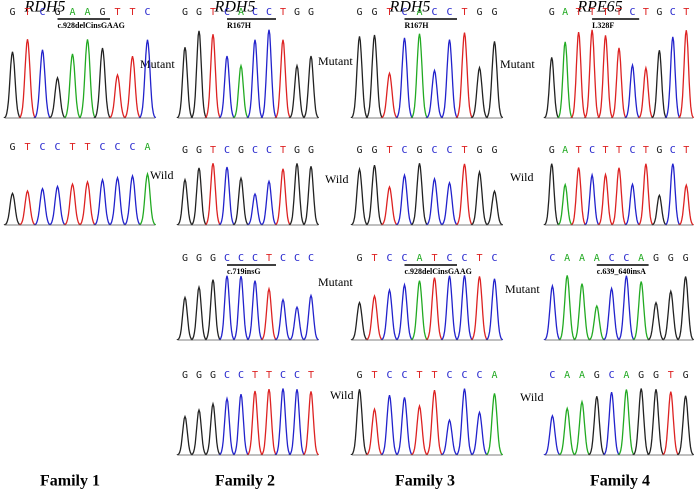  What do you see at coordinates (335, 282) in the screenshot?
I see `row-label: Mutant` at bounding box center [335, 282].